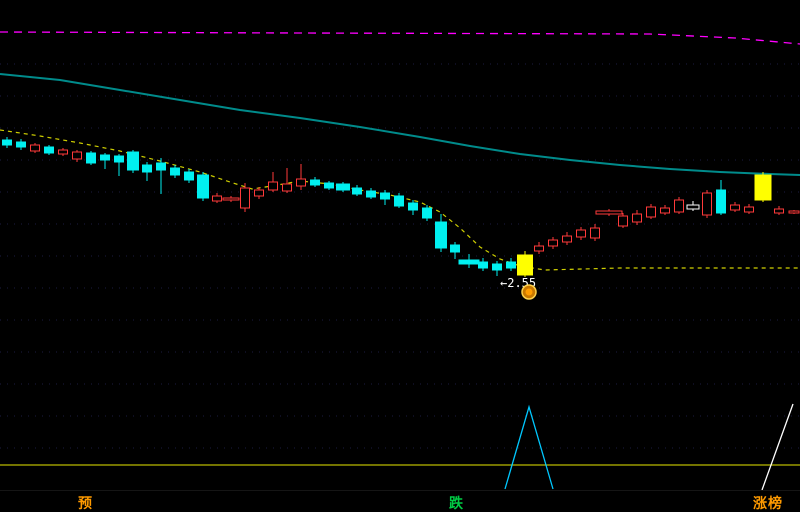  What do you see at coordinates (456, 504) in the screenshot?
I see `bottom-tab-fall: 跌` at bounding box center [456, 504].